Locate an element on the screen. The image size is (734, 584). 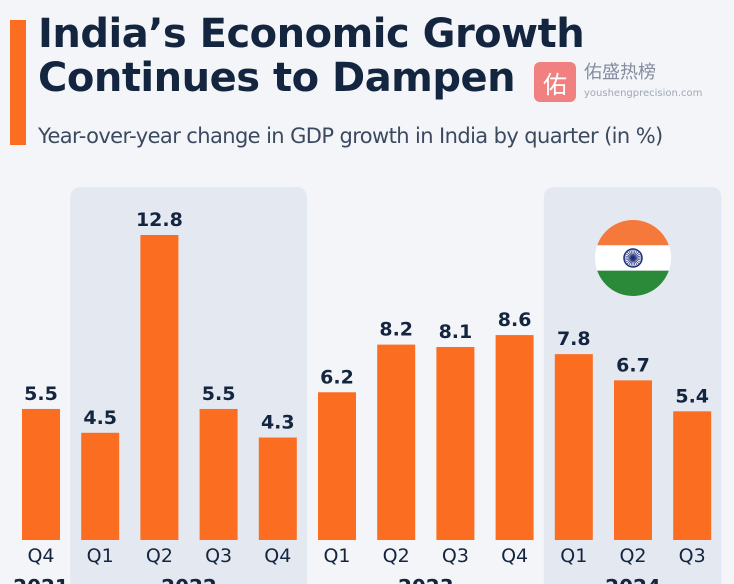
x-tick-7: Q3 is located at coordinates (455, 556).